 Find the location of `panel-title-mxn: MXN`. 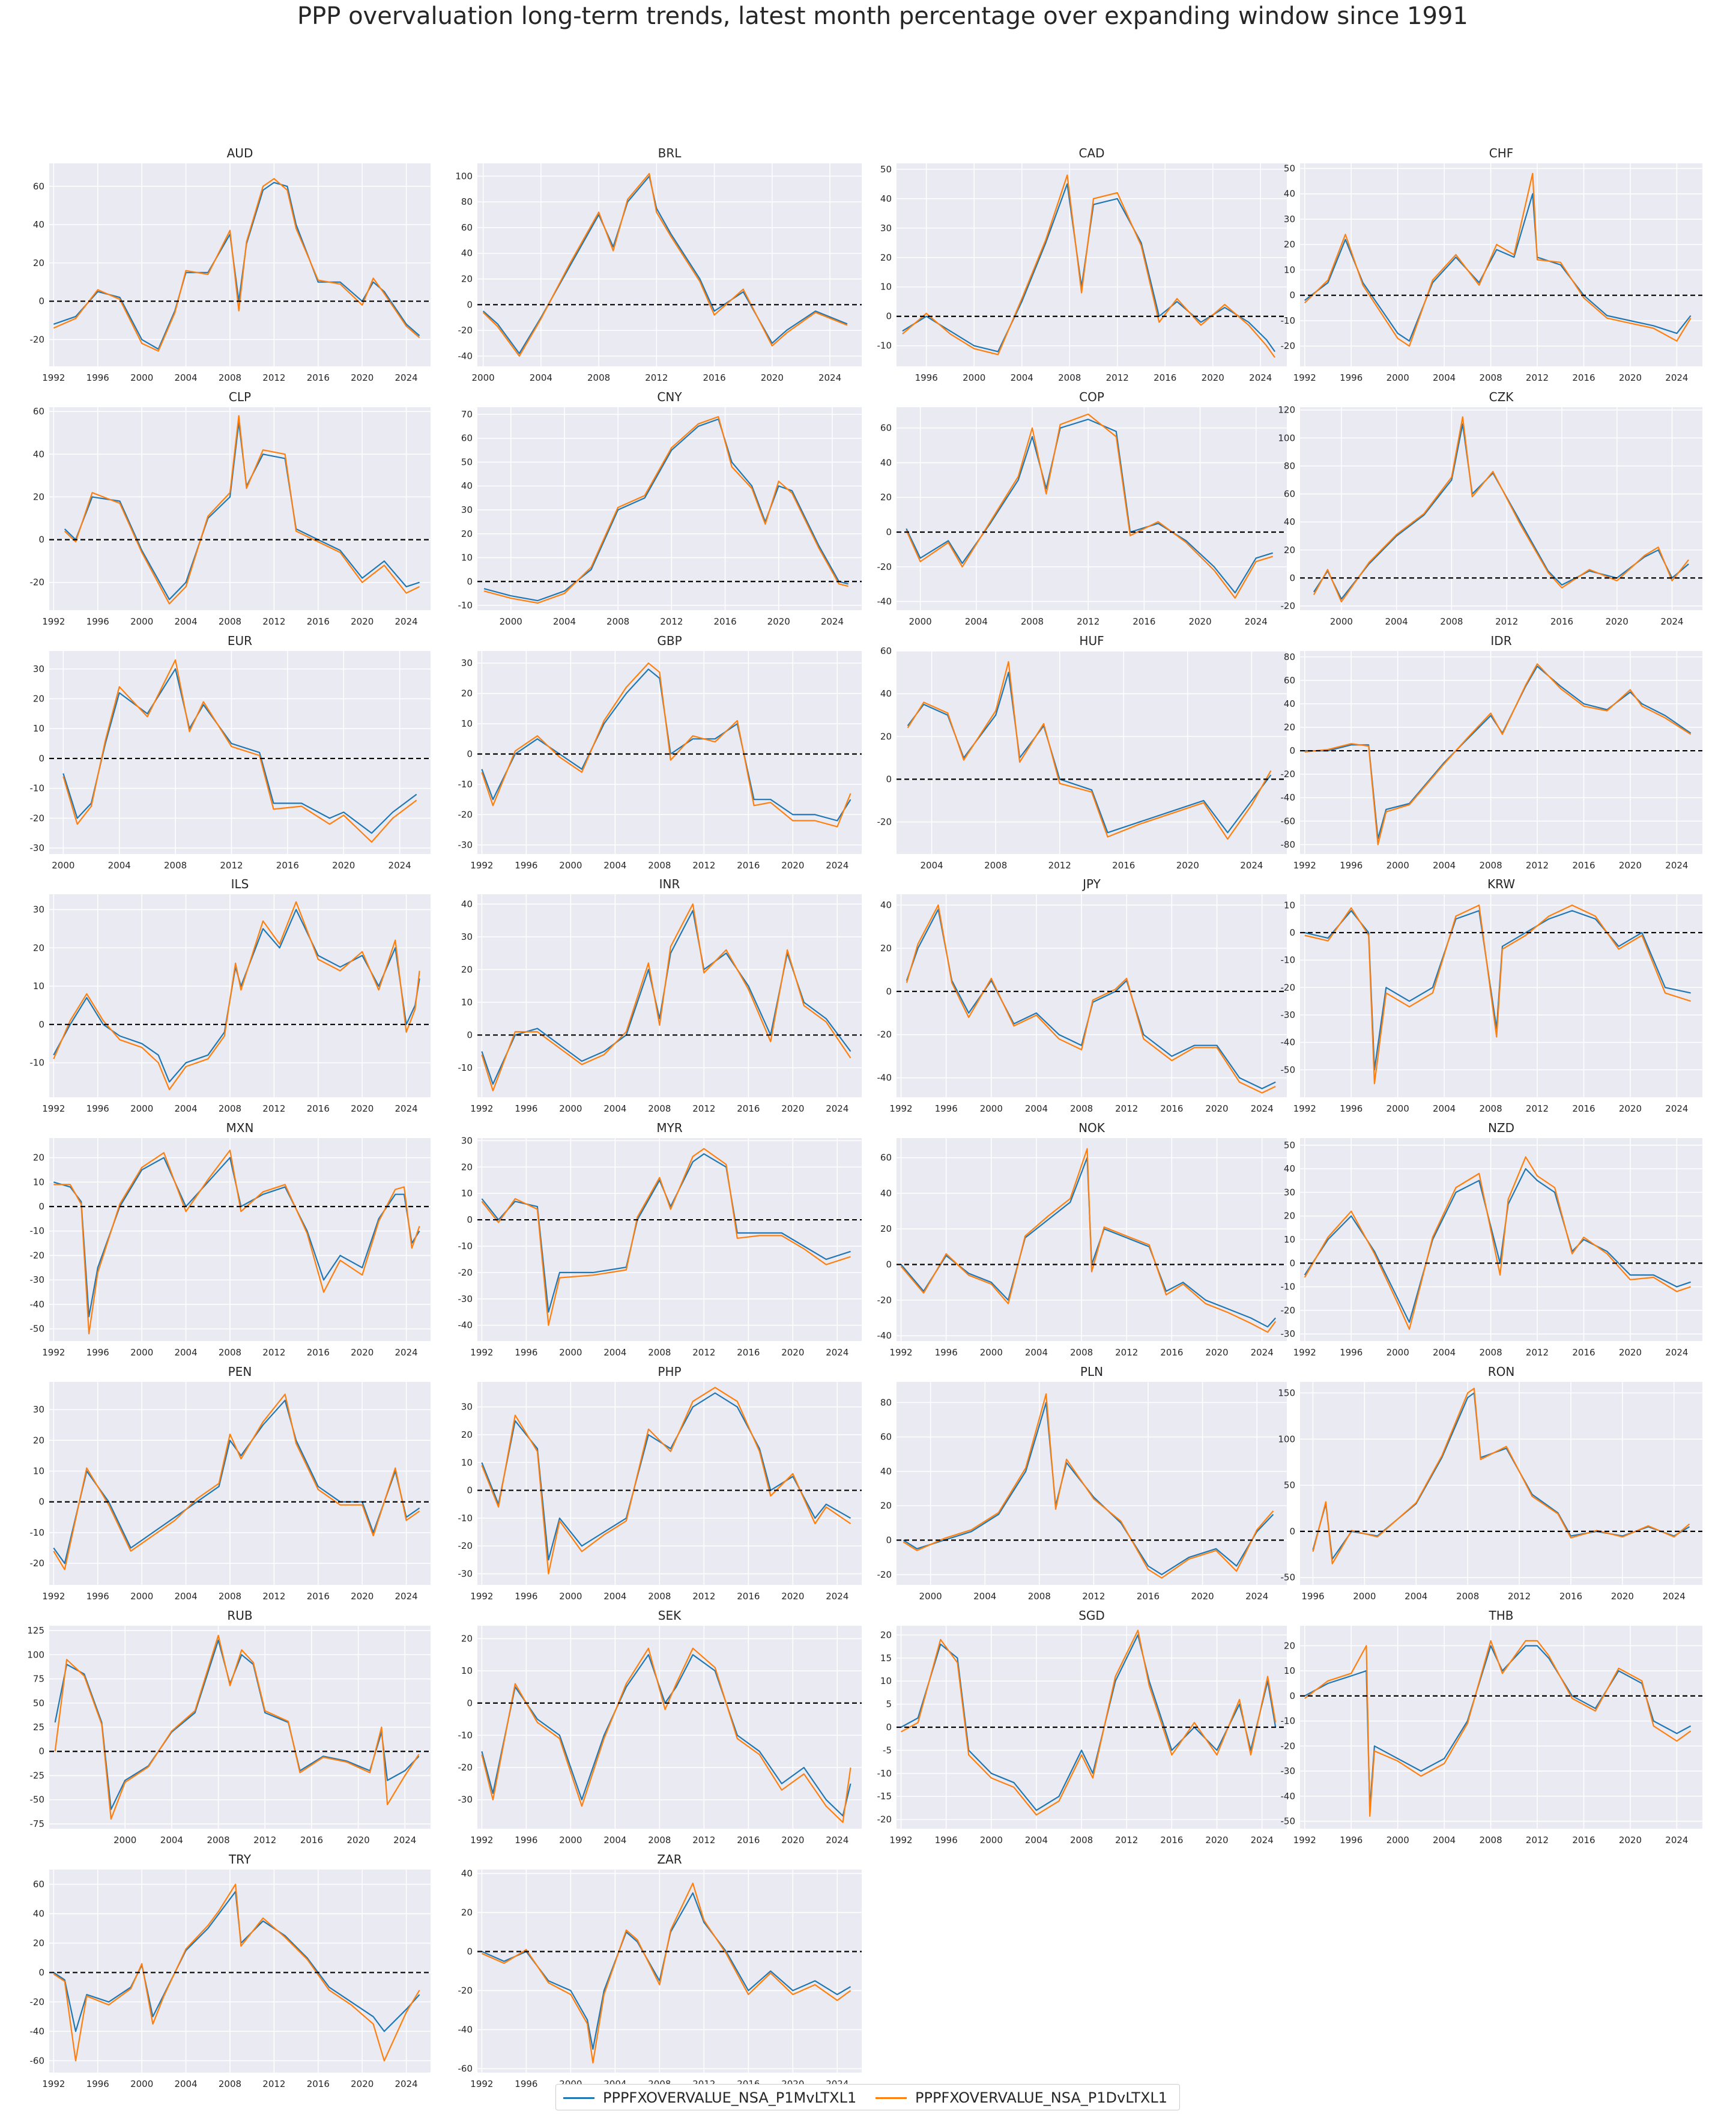

panel-title-mxn: MXN is located at coordinates (240, 1128).